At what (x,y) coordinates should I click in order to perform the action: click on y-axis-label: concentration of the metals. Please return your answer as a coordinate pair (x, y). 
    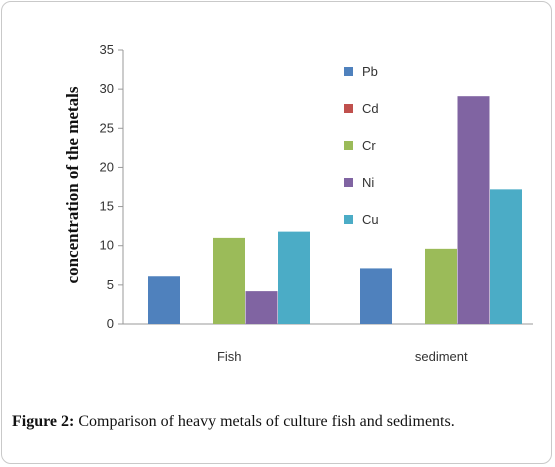
    Looking at the image, I should click on (72, 184).